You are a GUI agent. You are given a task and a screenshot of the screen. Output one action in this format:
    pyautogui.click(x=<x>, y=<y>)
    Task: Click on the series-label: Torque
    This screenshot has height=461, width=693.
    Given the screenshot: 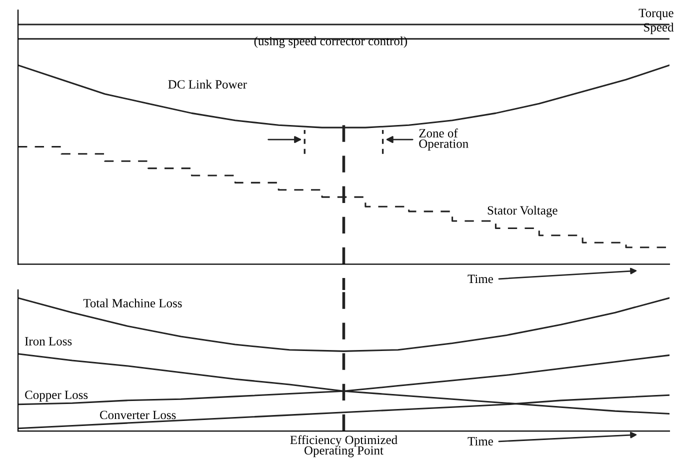 What is the action you would take?
    pyautogui.click(x=656, y=14)
    